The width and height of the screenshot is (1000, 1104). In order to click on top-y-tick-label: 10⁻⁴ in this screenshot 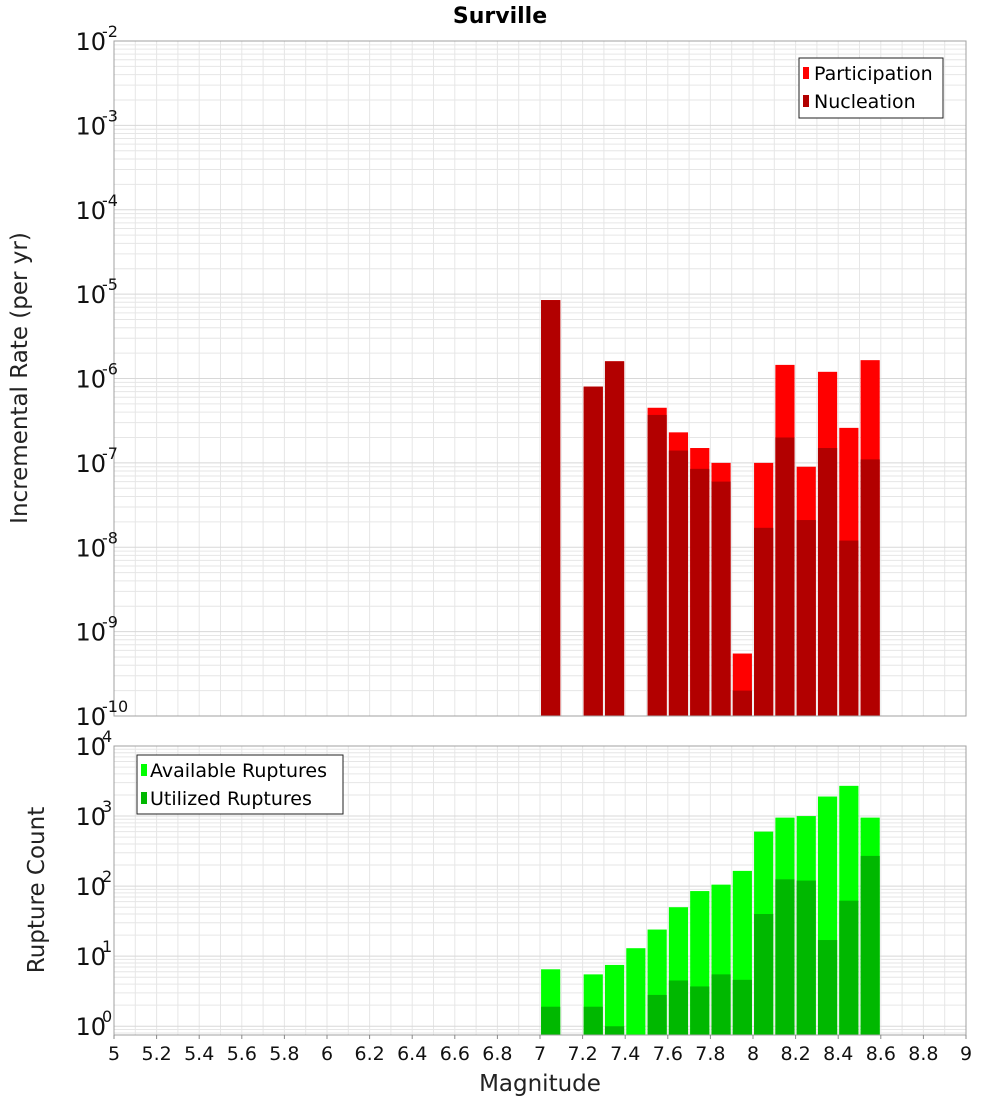, I will do `click(96, 208)`.